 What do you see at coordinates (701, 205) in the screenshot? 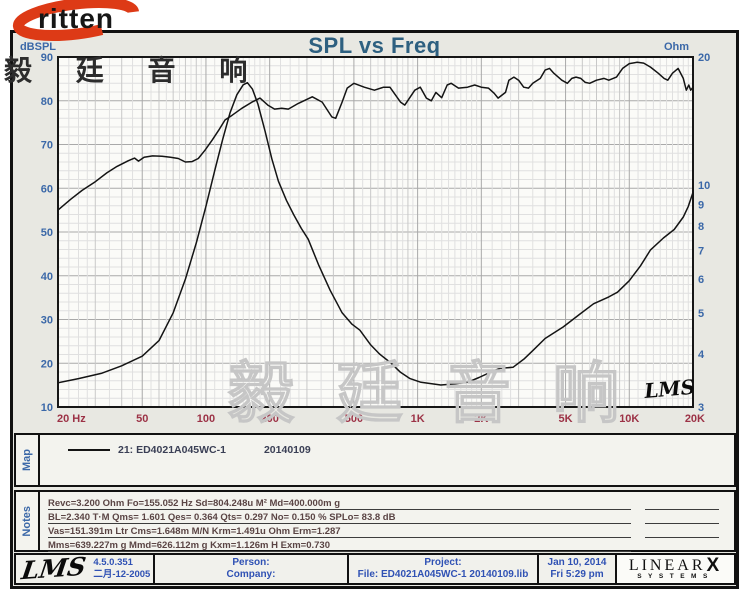
I see `svg-text: 9` at bounding box center [701, 205].